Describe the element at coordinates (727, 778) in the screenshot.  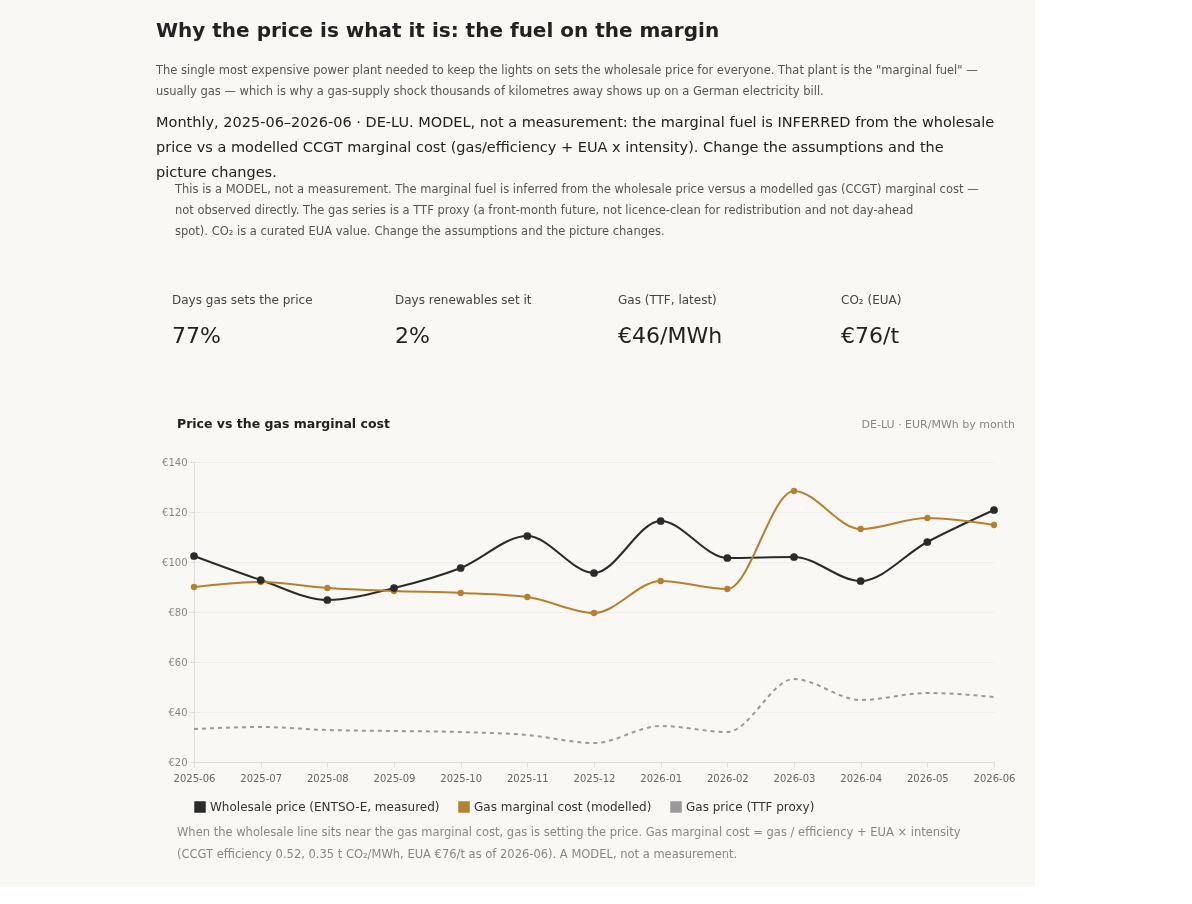
I see `x-tick-label: 2026-02` at that location.